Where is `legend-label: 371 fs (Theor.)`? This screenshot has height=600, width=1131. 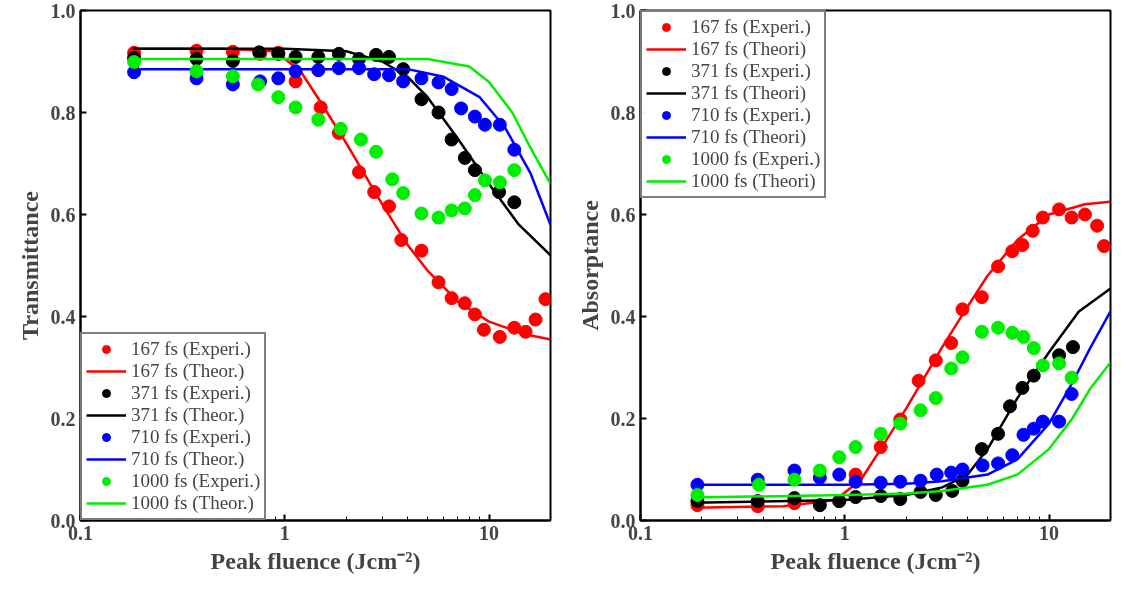
legend-label: 371 fs (Theor.) is located at coordinates (188, 415).